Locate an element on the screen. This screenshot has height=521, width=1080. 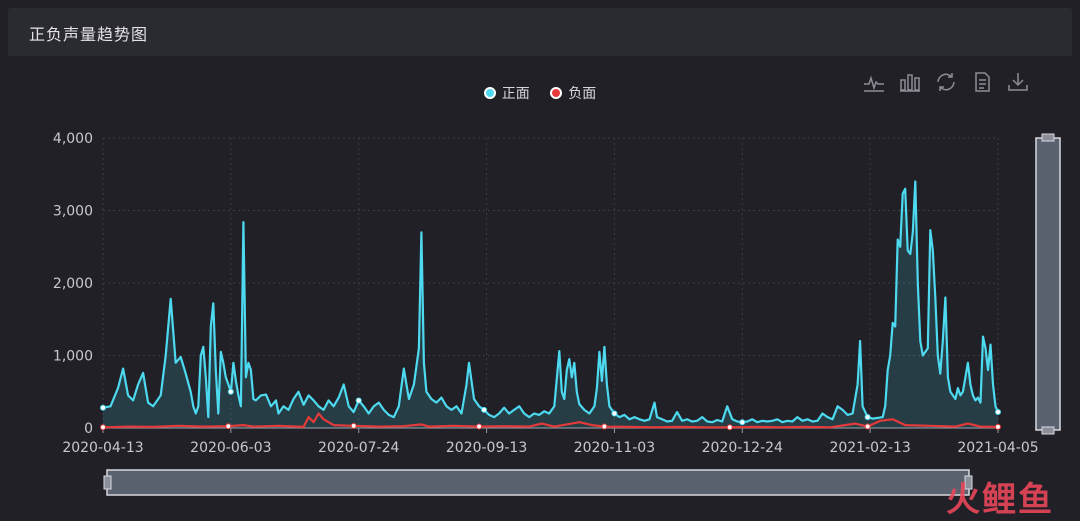
y-zoom-slider is located at coordinates (1048, 284).